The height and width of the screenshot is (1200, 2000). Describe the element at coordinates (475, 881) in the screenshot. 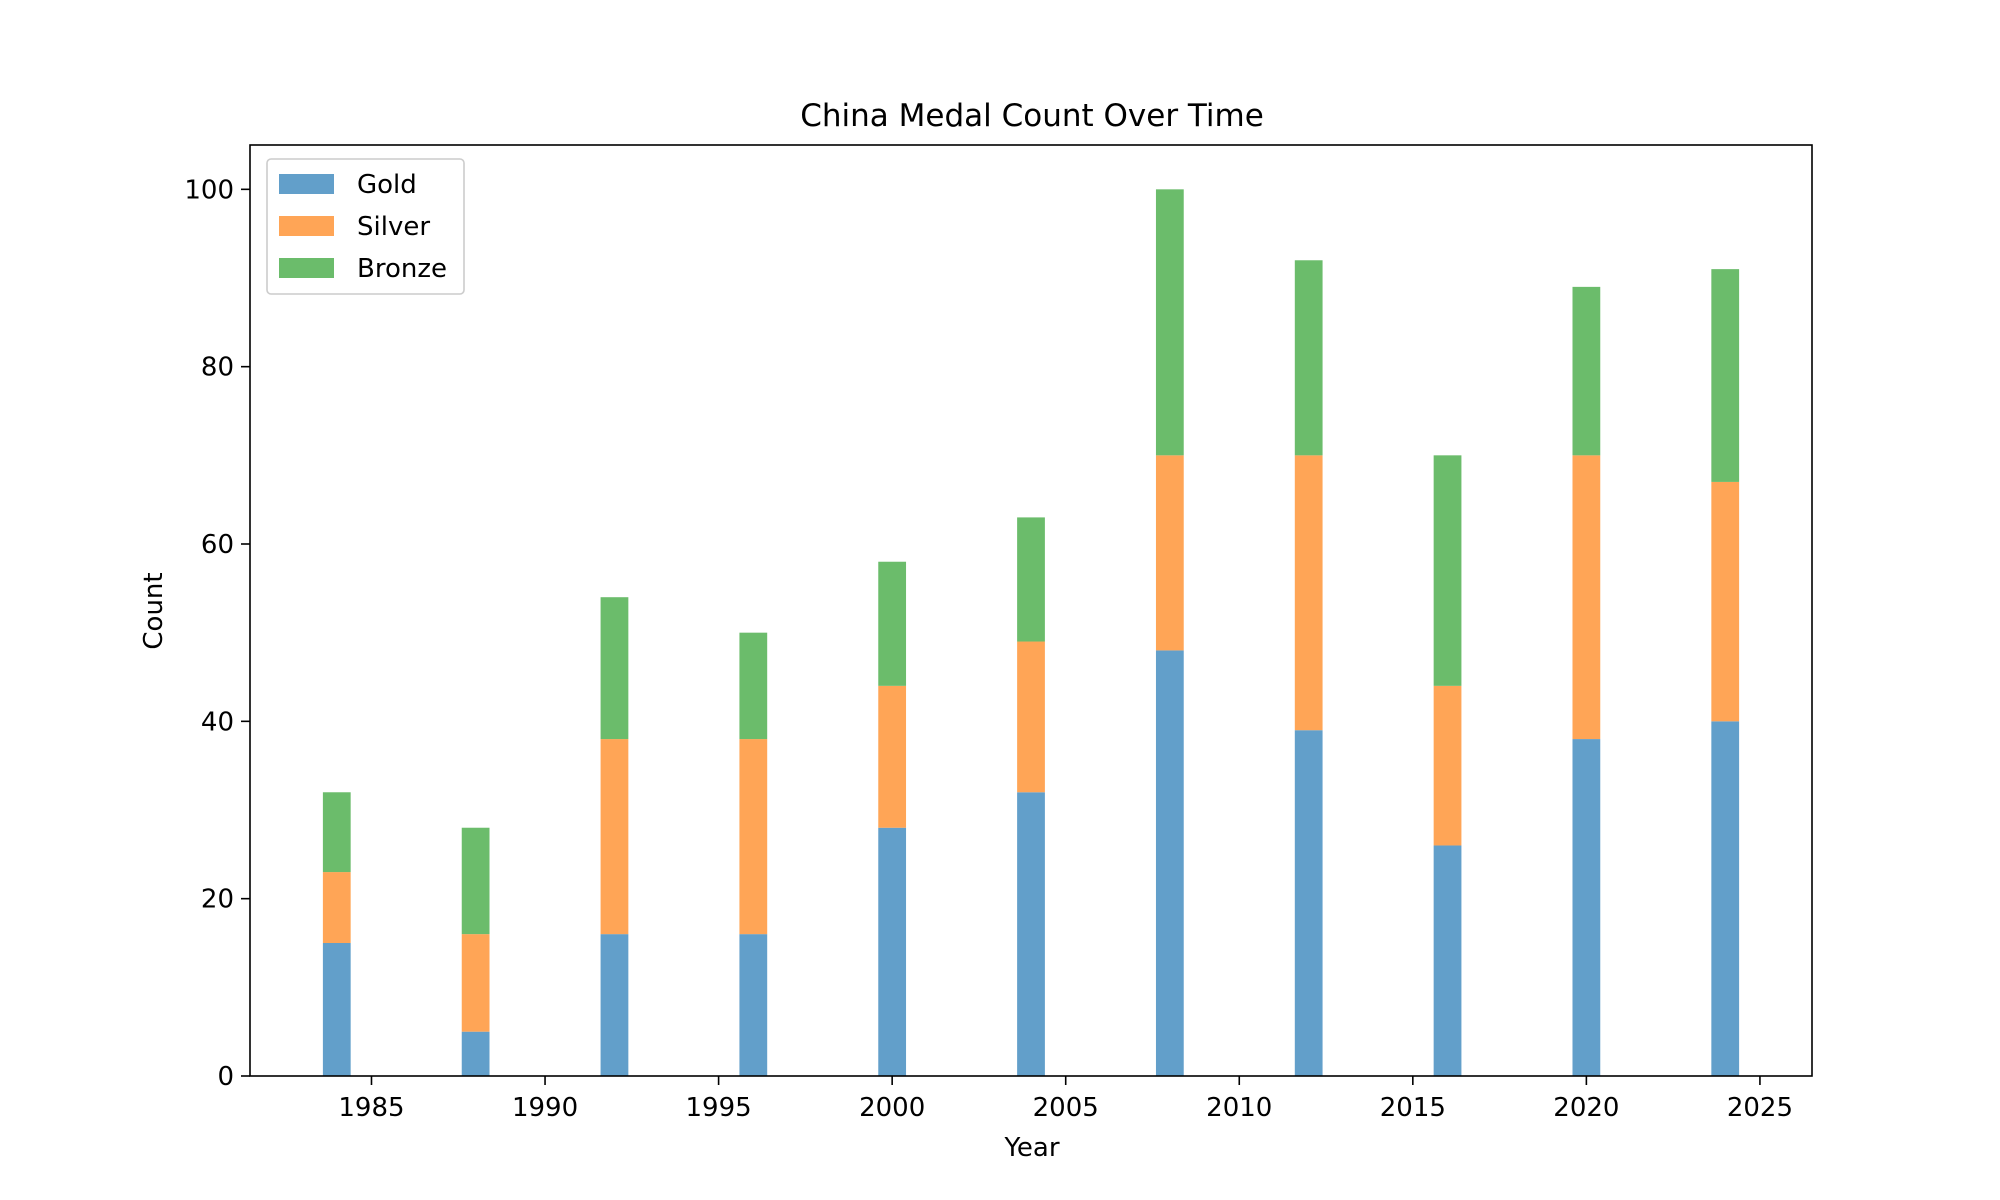

I see `bar-bronze-1988` at that location.